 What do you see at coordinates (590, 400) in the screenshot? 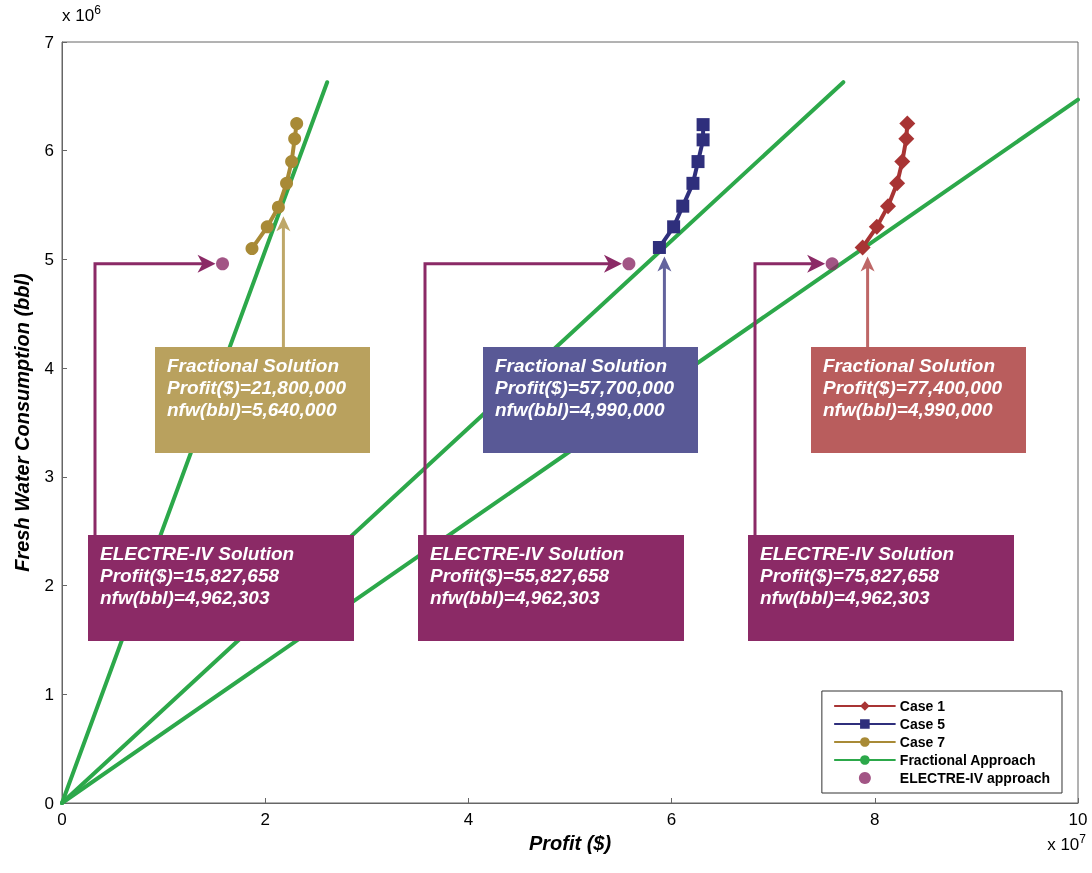
I see `callout-box: Fractional Solution Profit($)=57,700,000 nfw(bbl)=4,990,000` at bounding box center [590, 400].